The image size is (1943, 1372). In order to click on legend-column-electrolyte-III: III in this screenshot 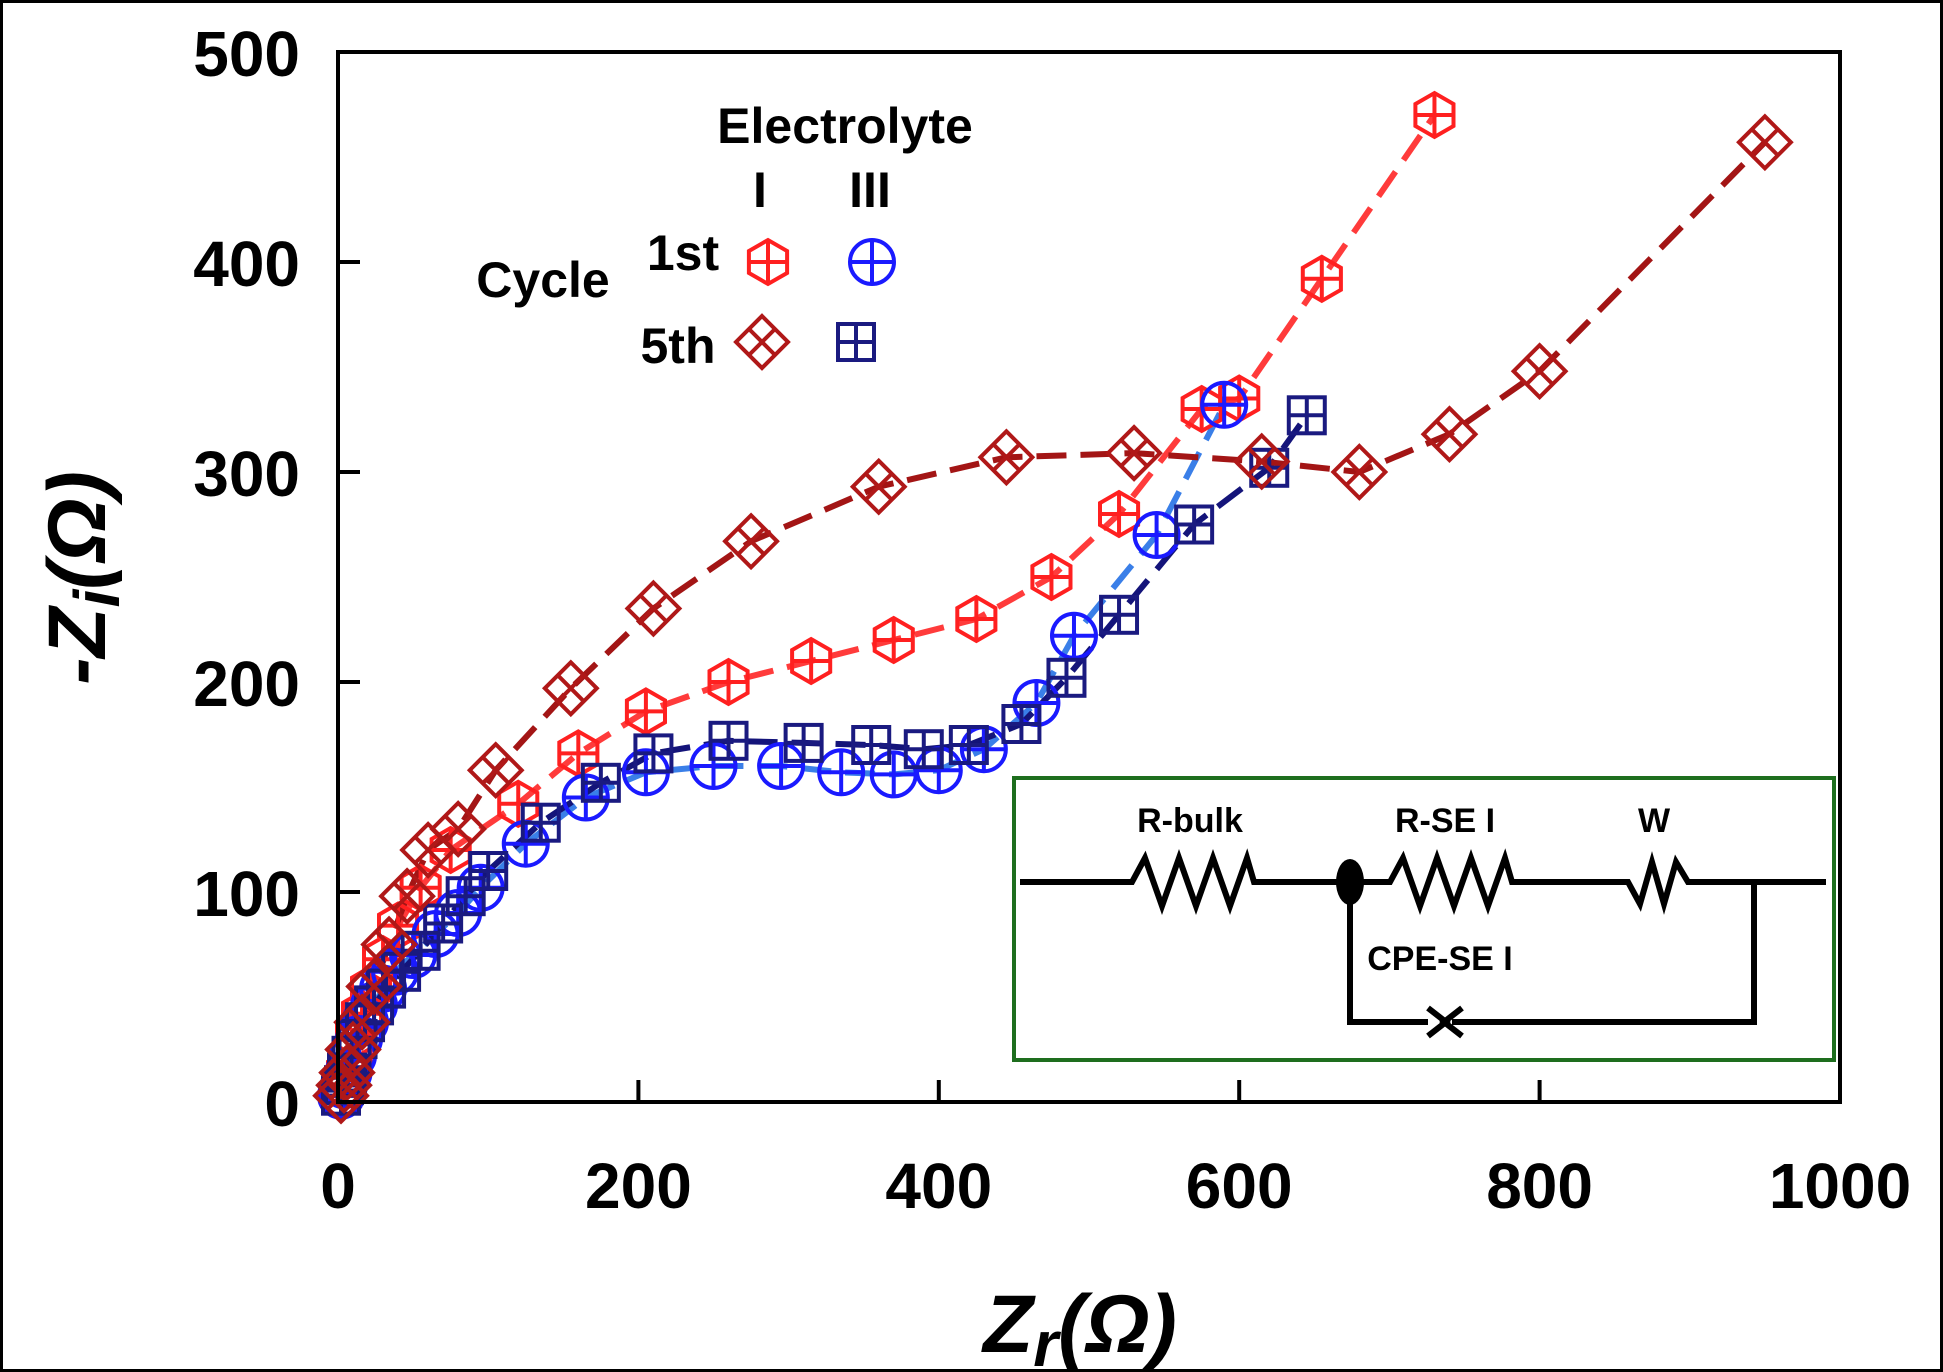, I will do `click(870, 190)`.